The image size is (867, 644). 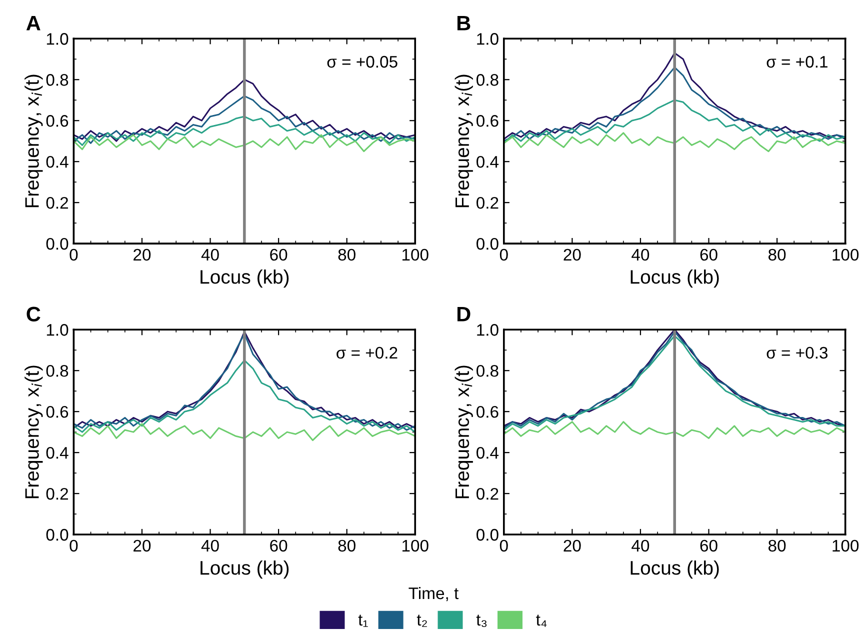 What do you see at coordinates (463, 23) in the screenshot?
I see `chart-title: B` at bounding box center [463, 23].